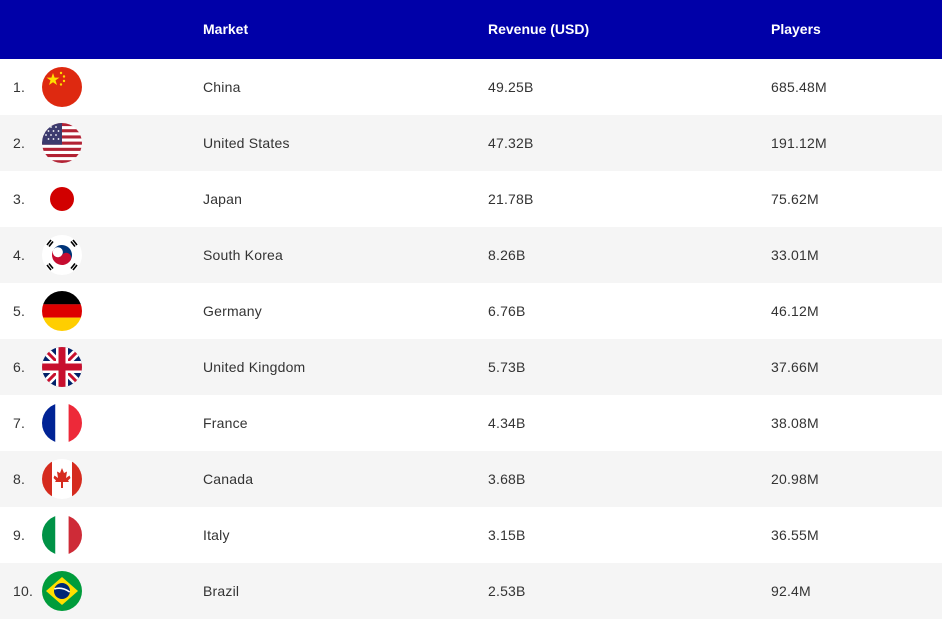 This screenshot has width=942, height=619. What do you see at coordinates (19, 423) in the screenshot?
I see `rank-number: 7.` at bounding box center [19, 423].